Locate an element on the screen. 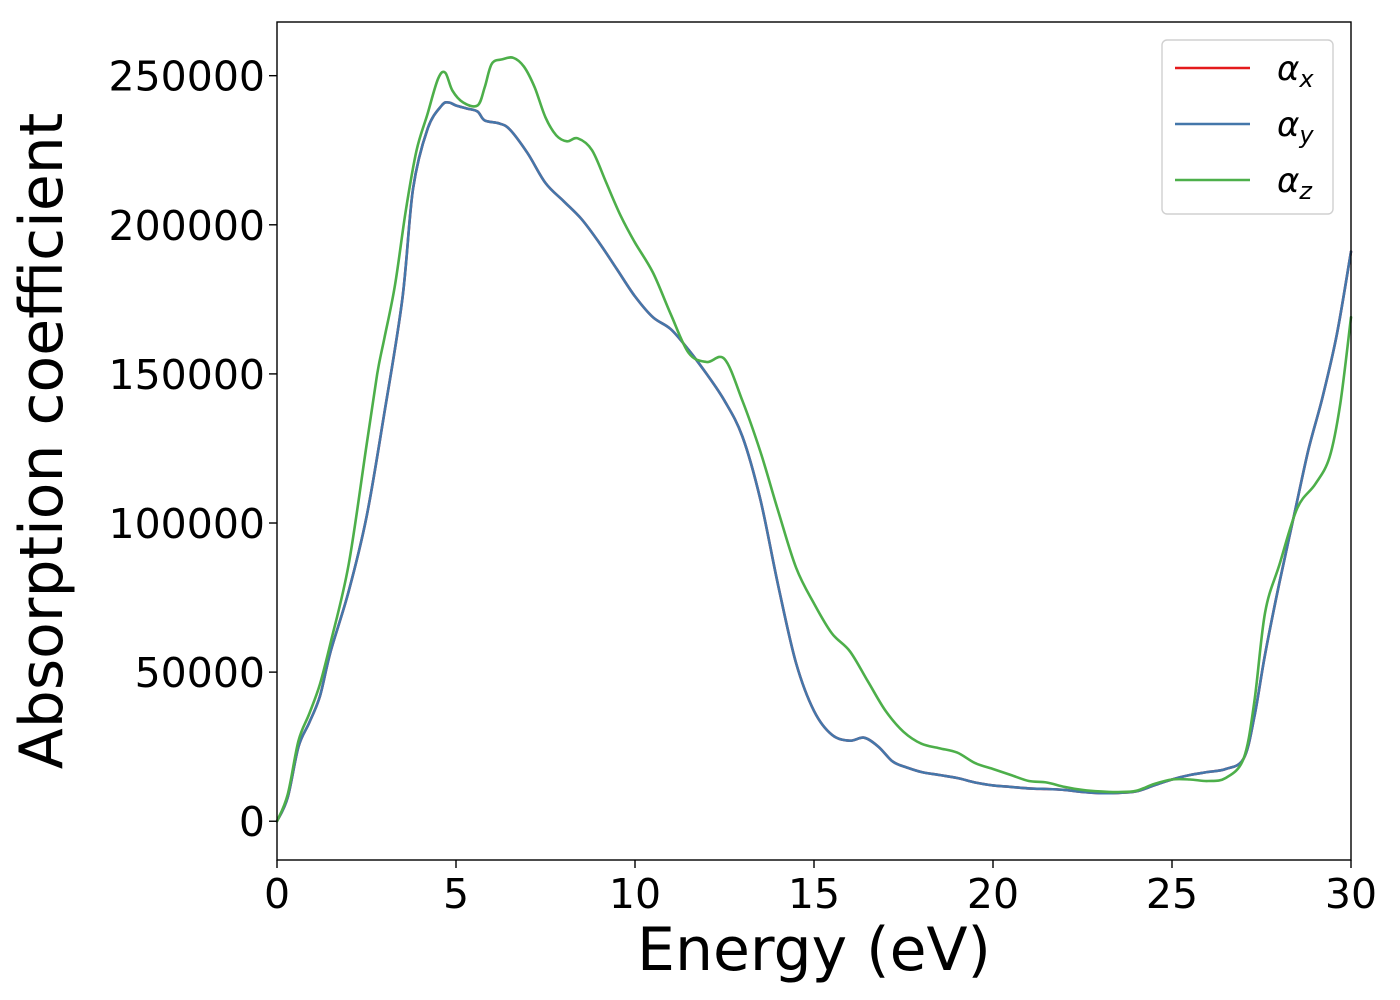 Image resolution: width=1400 pixels, height=1000 pixels. y-tick-label: 150000 is located at coordinates (186, 375).